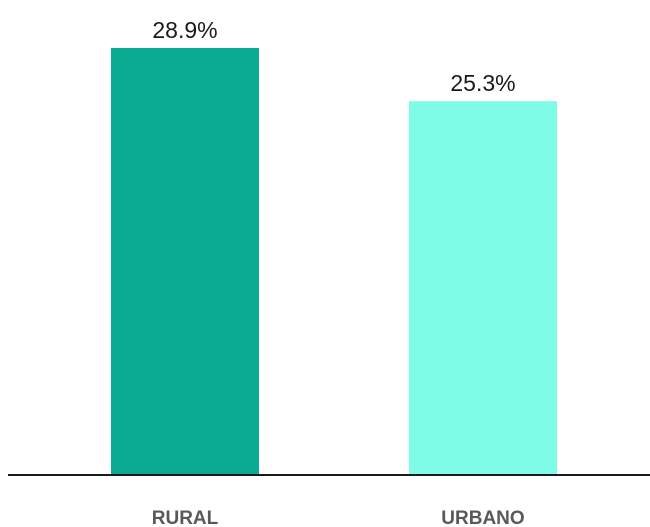 This screenshot has height=527, width=650. I want to click on category-labels-group: RURAL URBANO, so click(338, 517).